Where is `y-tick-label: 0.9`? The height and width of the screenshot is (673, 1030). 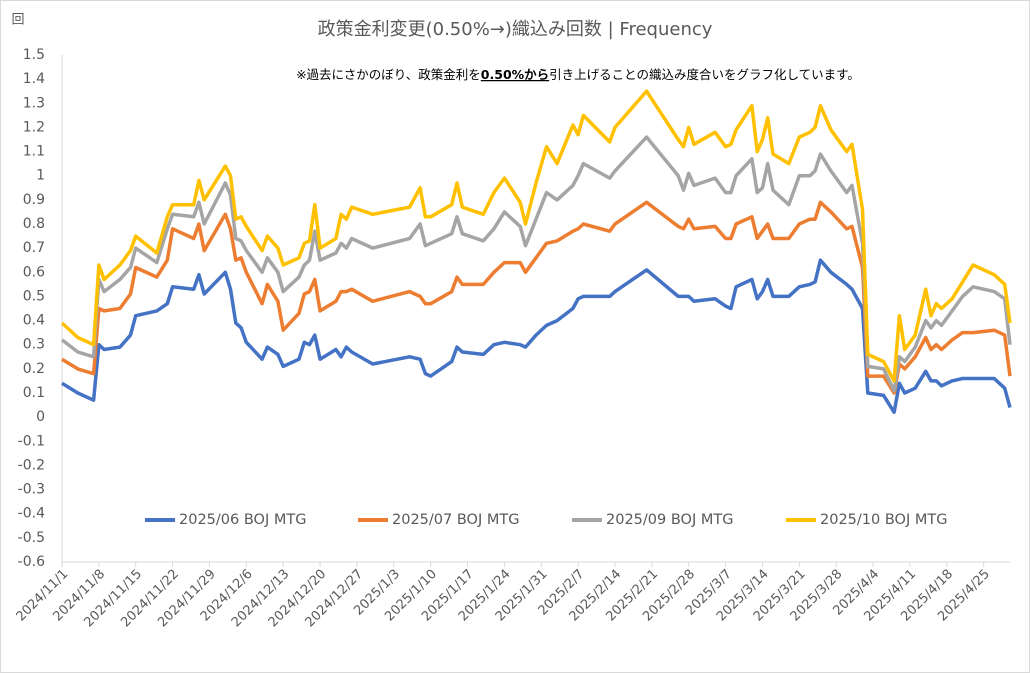 y-tick-label: 0.9 is located at coordinates (34, 200).